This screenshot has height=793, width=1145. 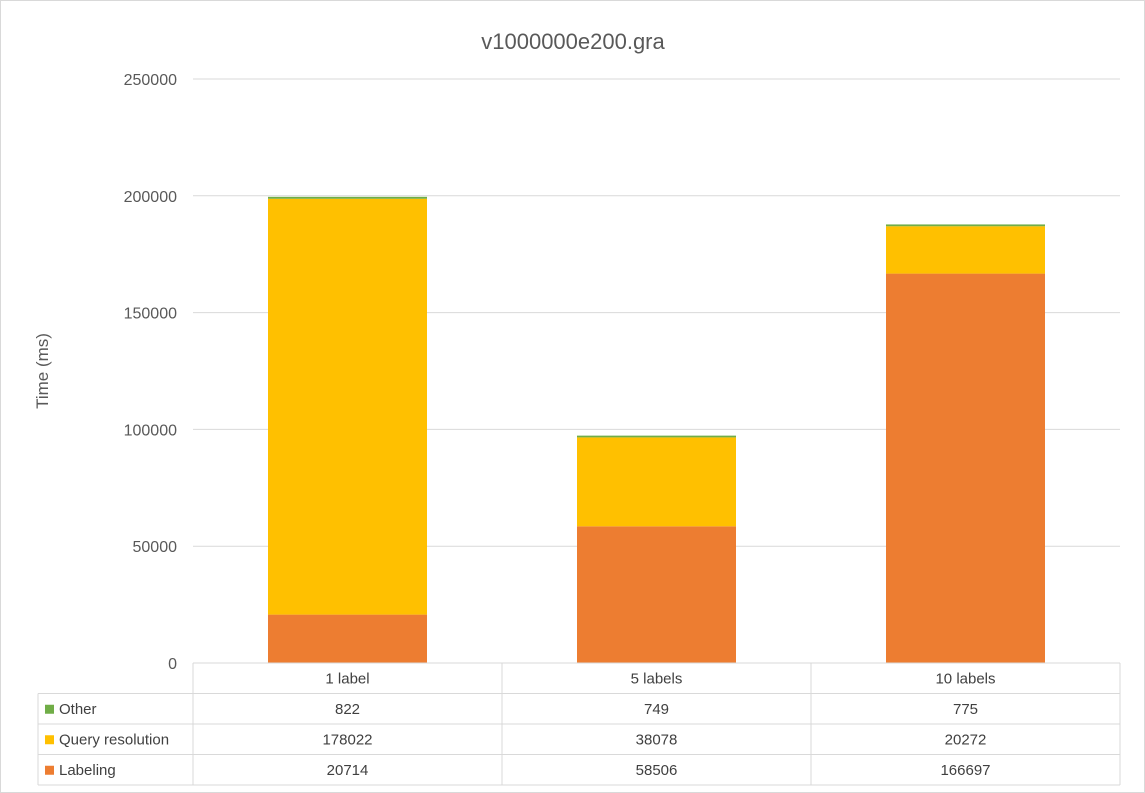 I want to click on data-label-query-resolution: 38078, so click(x=657, y=739).